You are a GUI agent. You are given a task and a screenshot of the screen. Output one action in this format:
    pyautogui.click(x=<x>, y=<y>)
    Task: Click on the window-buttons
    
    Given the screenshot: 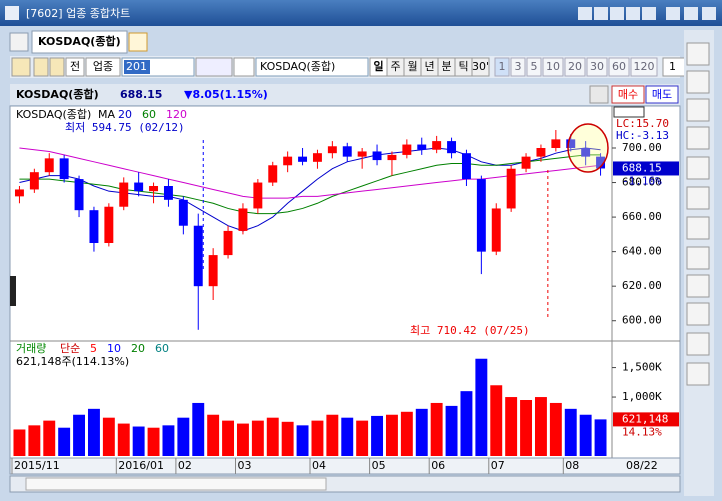 What is the action you would take?
    pyautogui.click(x=647, y=13)
    